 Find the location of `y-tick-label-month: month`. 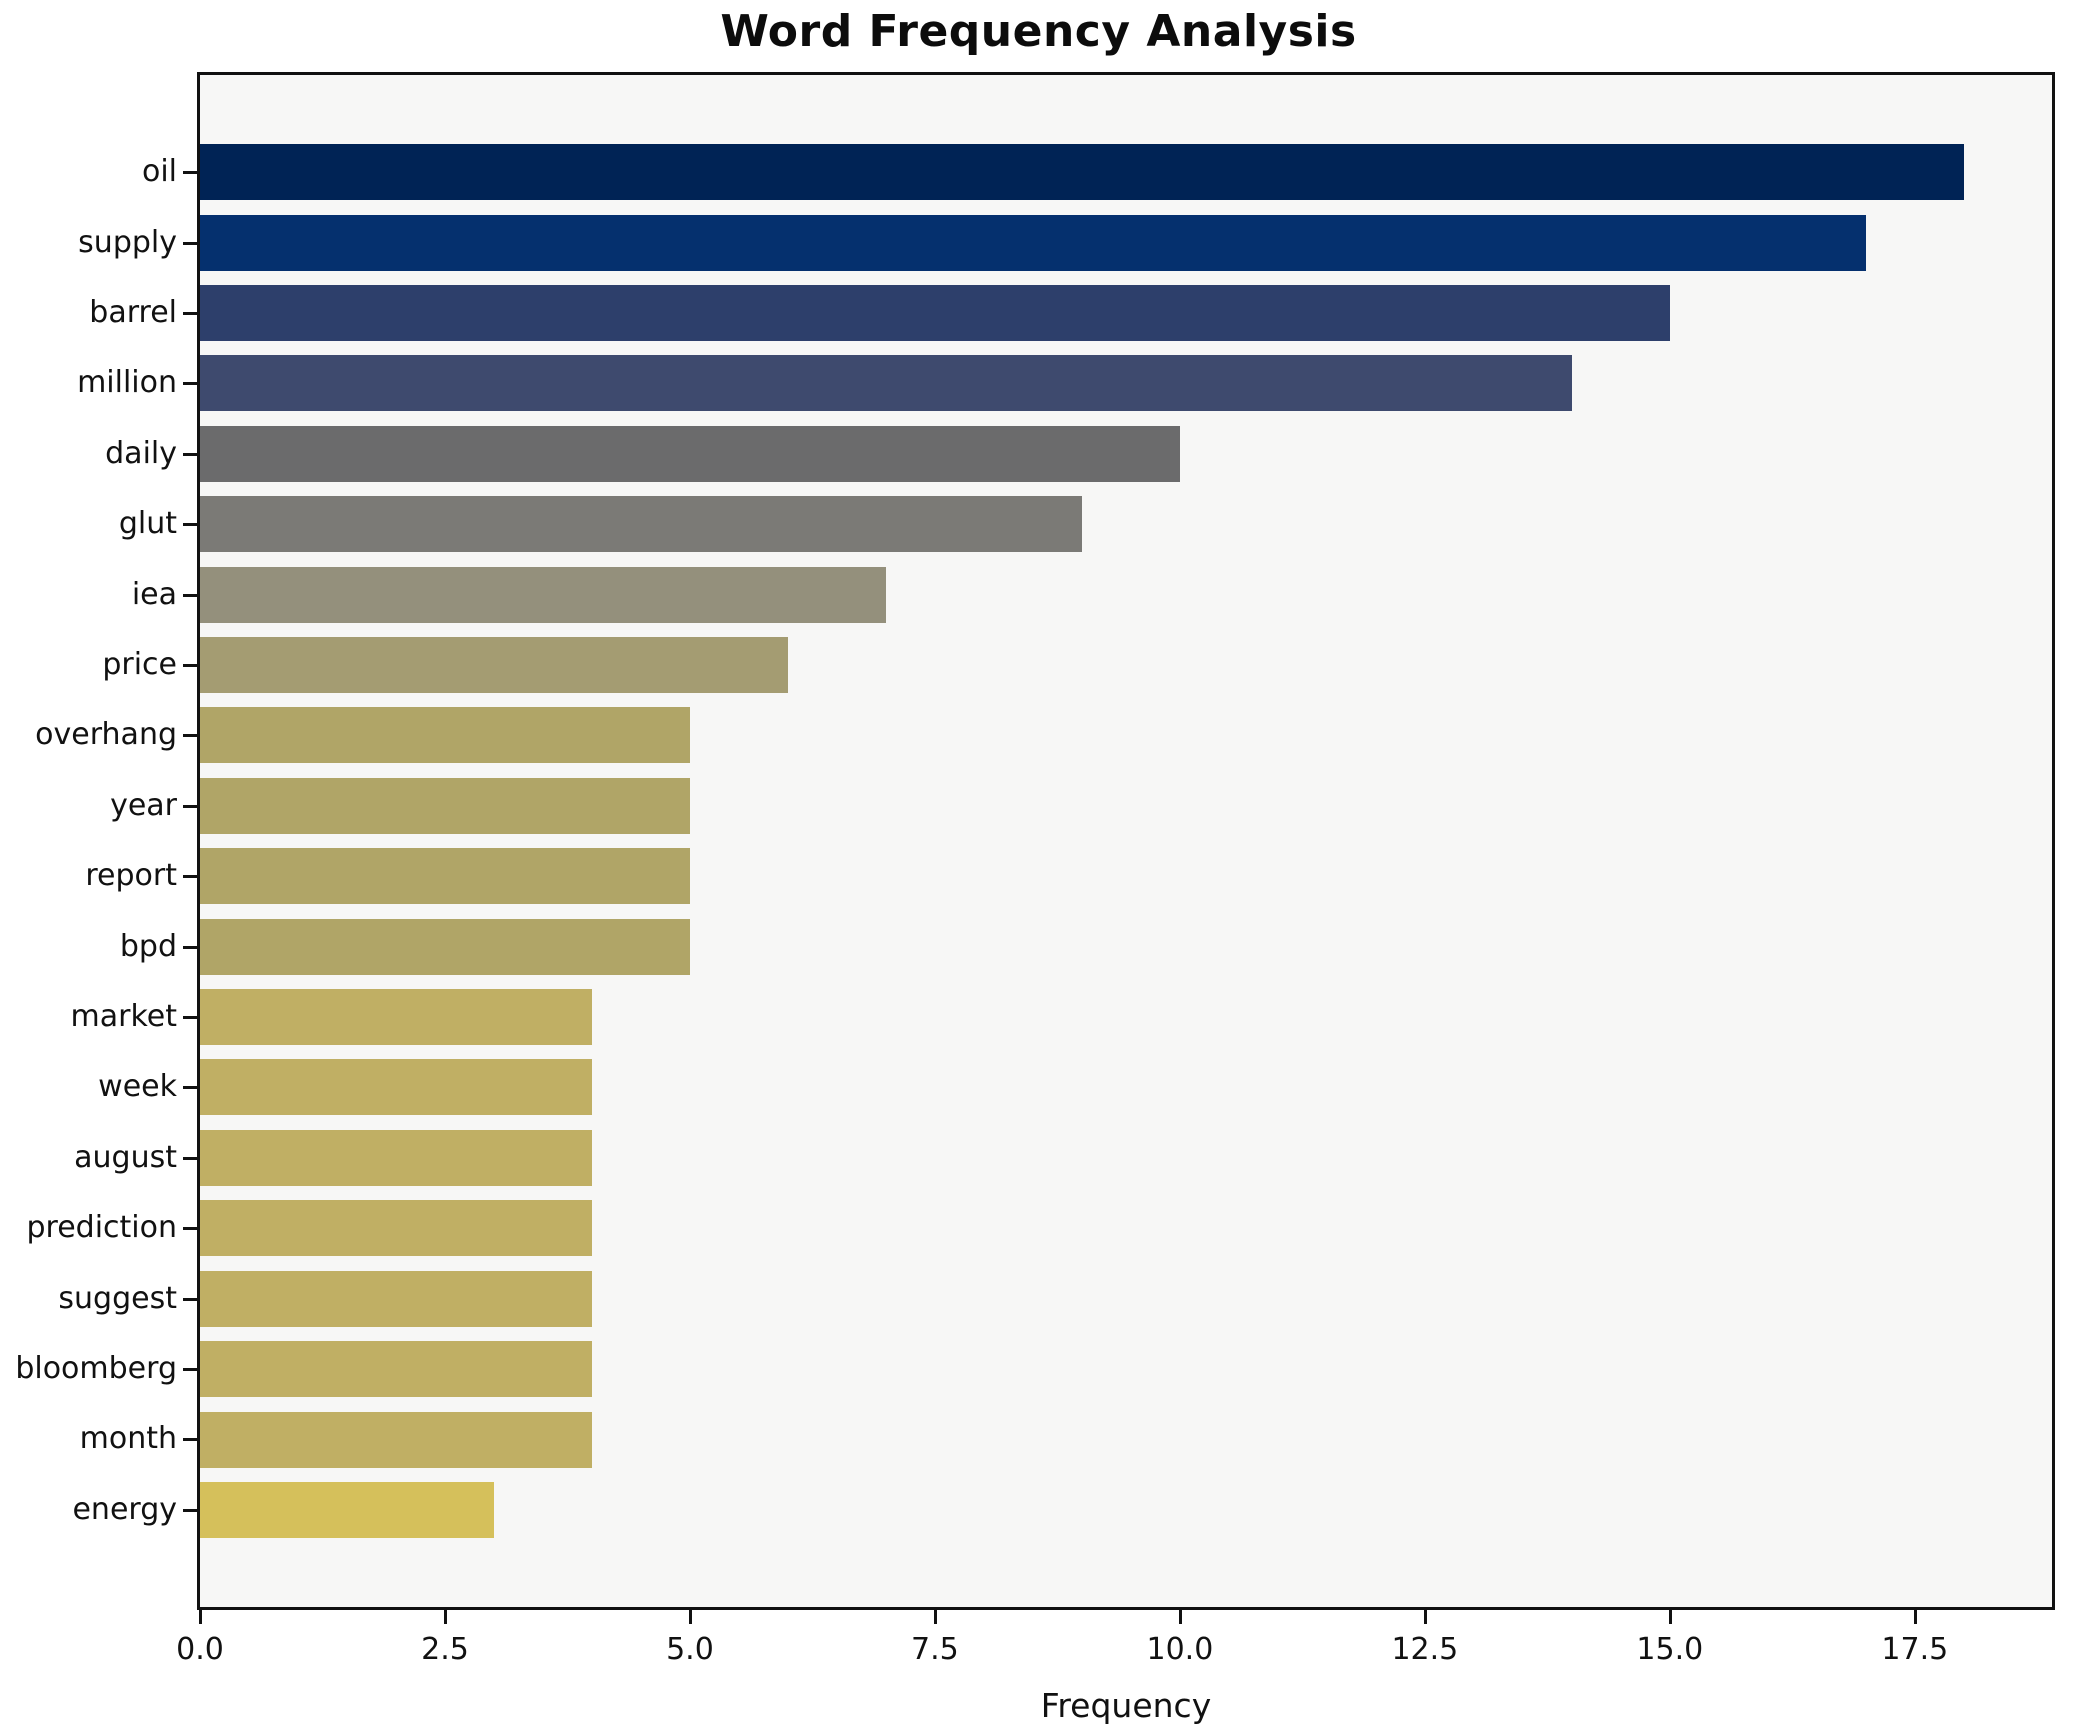

y-tick-label-month: month is located at coordinates (128, 1439).